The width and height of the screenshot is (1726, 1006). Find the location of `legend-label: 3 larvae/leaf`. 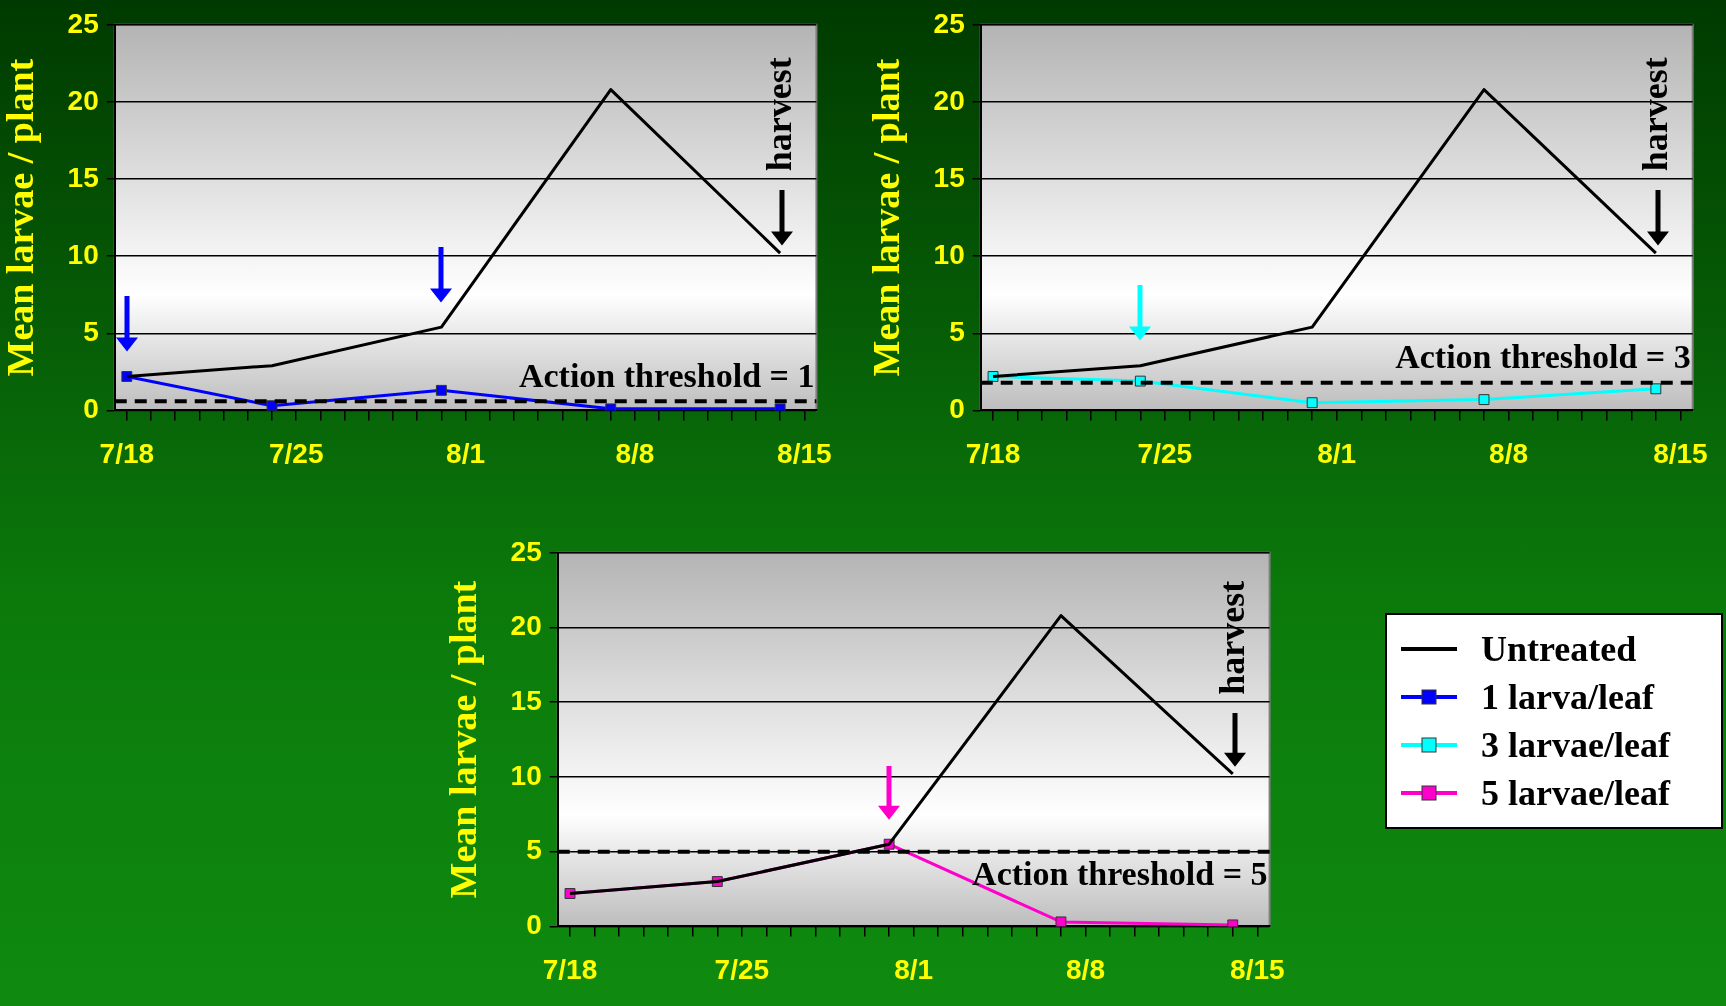

legend-label: 3 larvae/leaf is located at coordinates (1575, 745).